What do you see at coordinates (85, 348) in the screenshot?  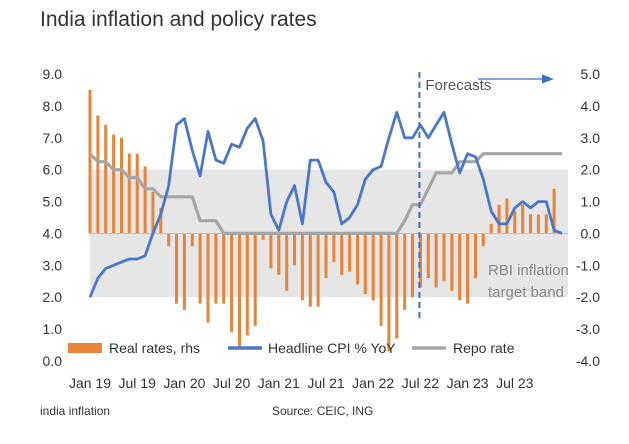 I see `legend-real-rates-swatch` at bounding box center [85, 348].